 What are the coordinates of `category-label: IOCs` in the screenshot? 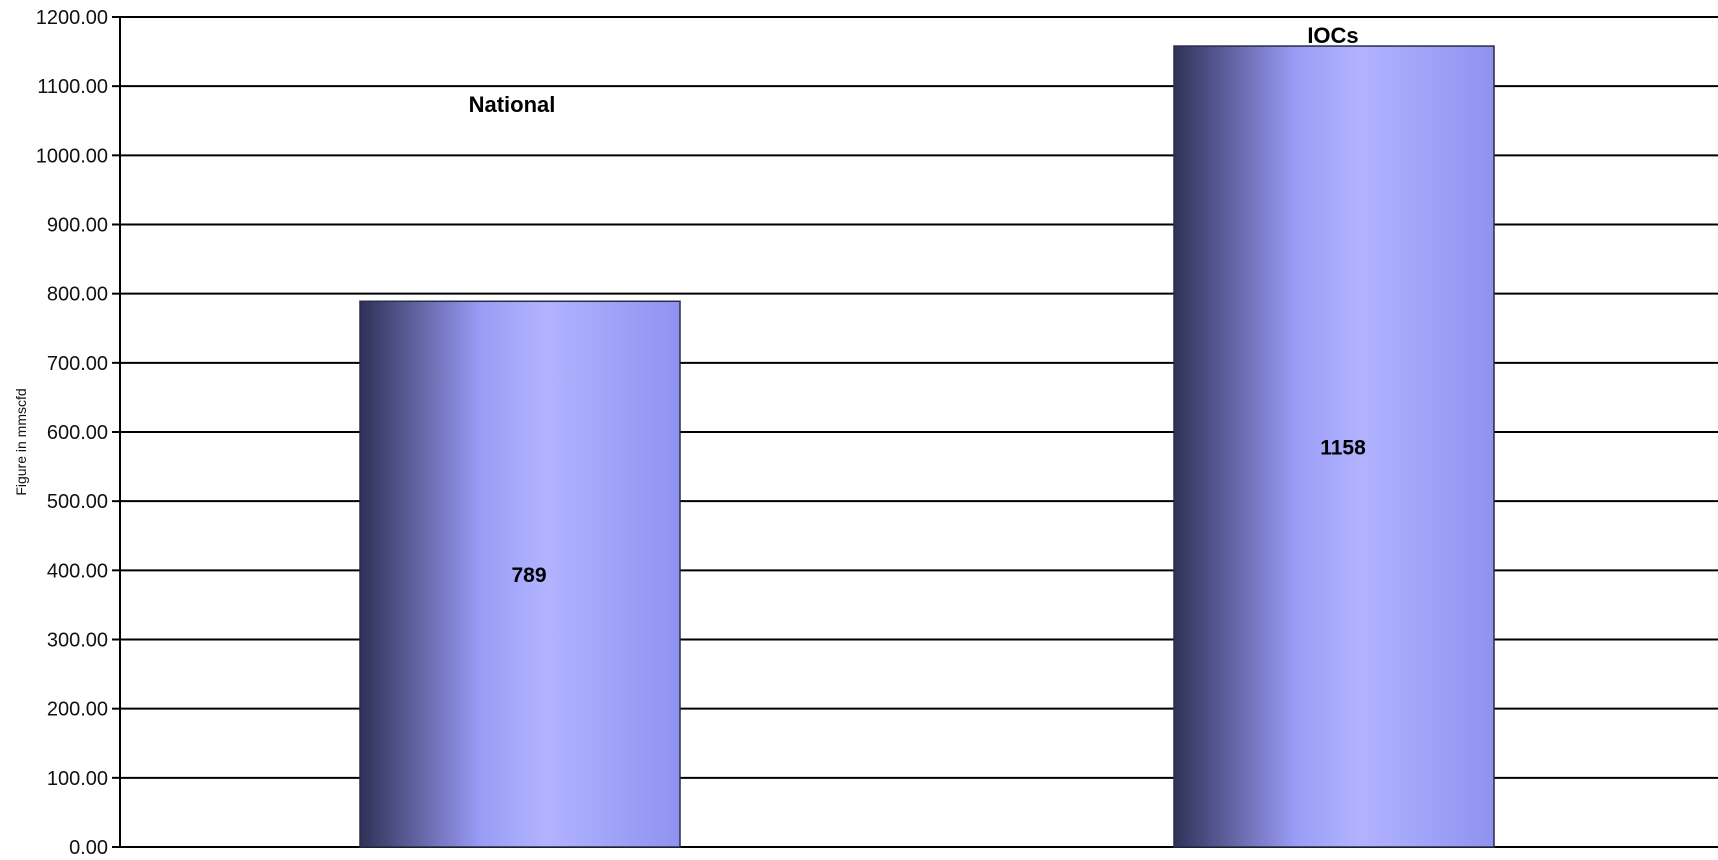 It's located at (1332, 35).